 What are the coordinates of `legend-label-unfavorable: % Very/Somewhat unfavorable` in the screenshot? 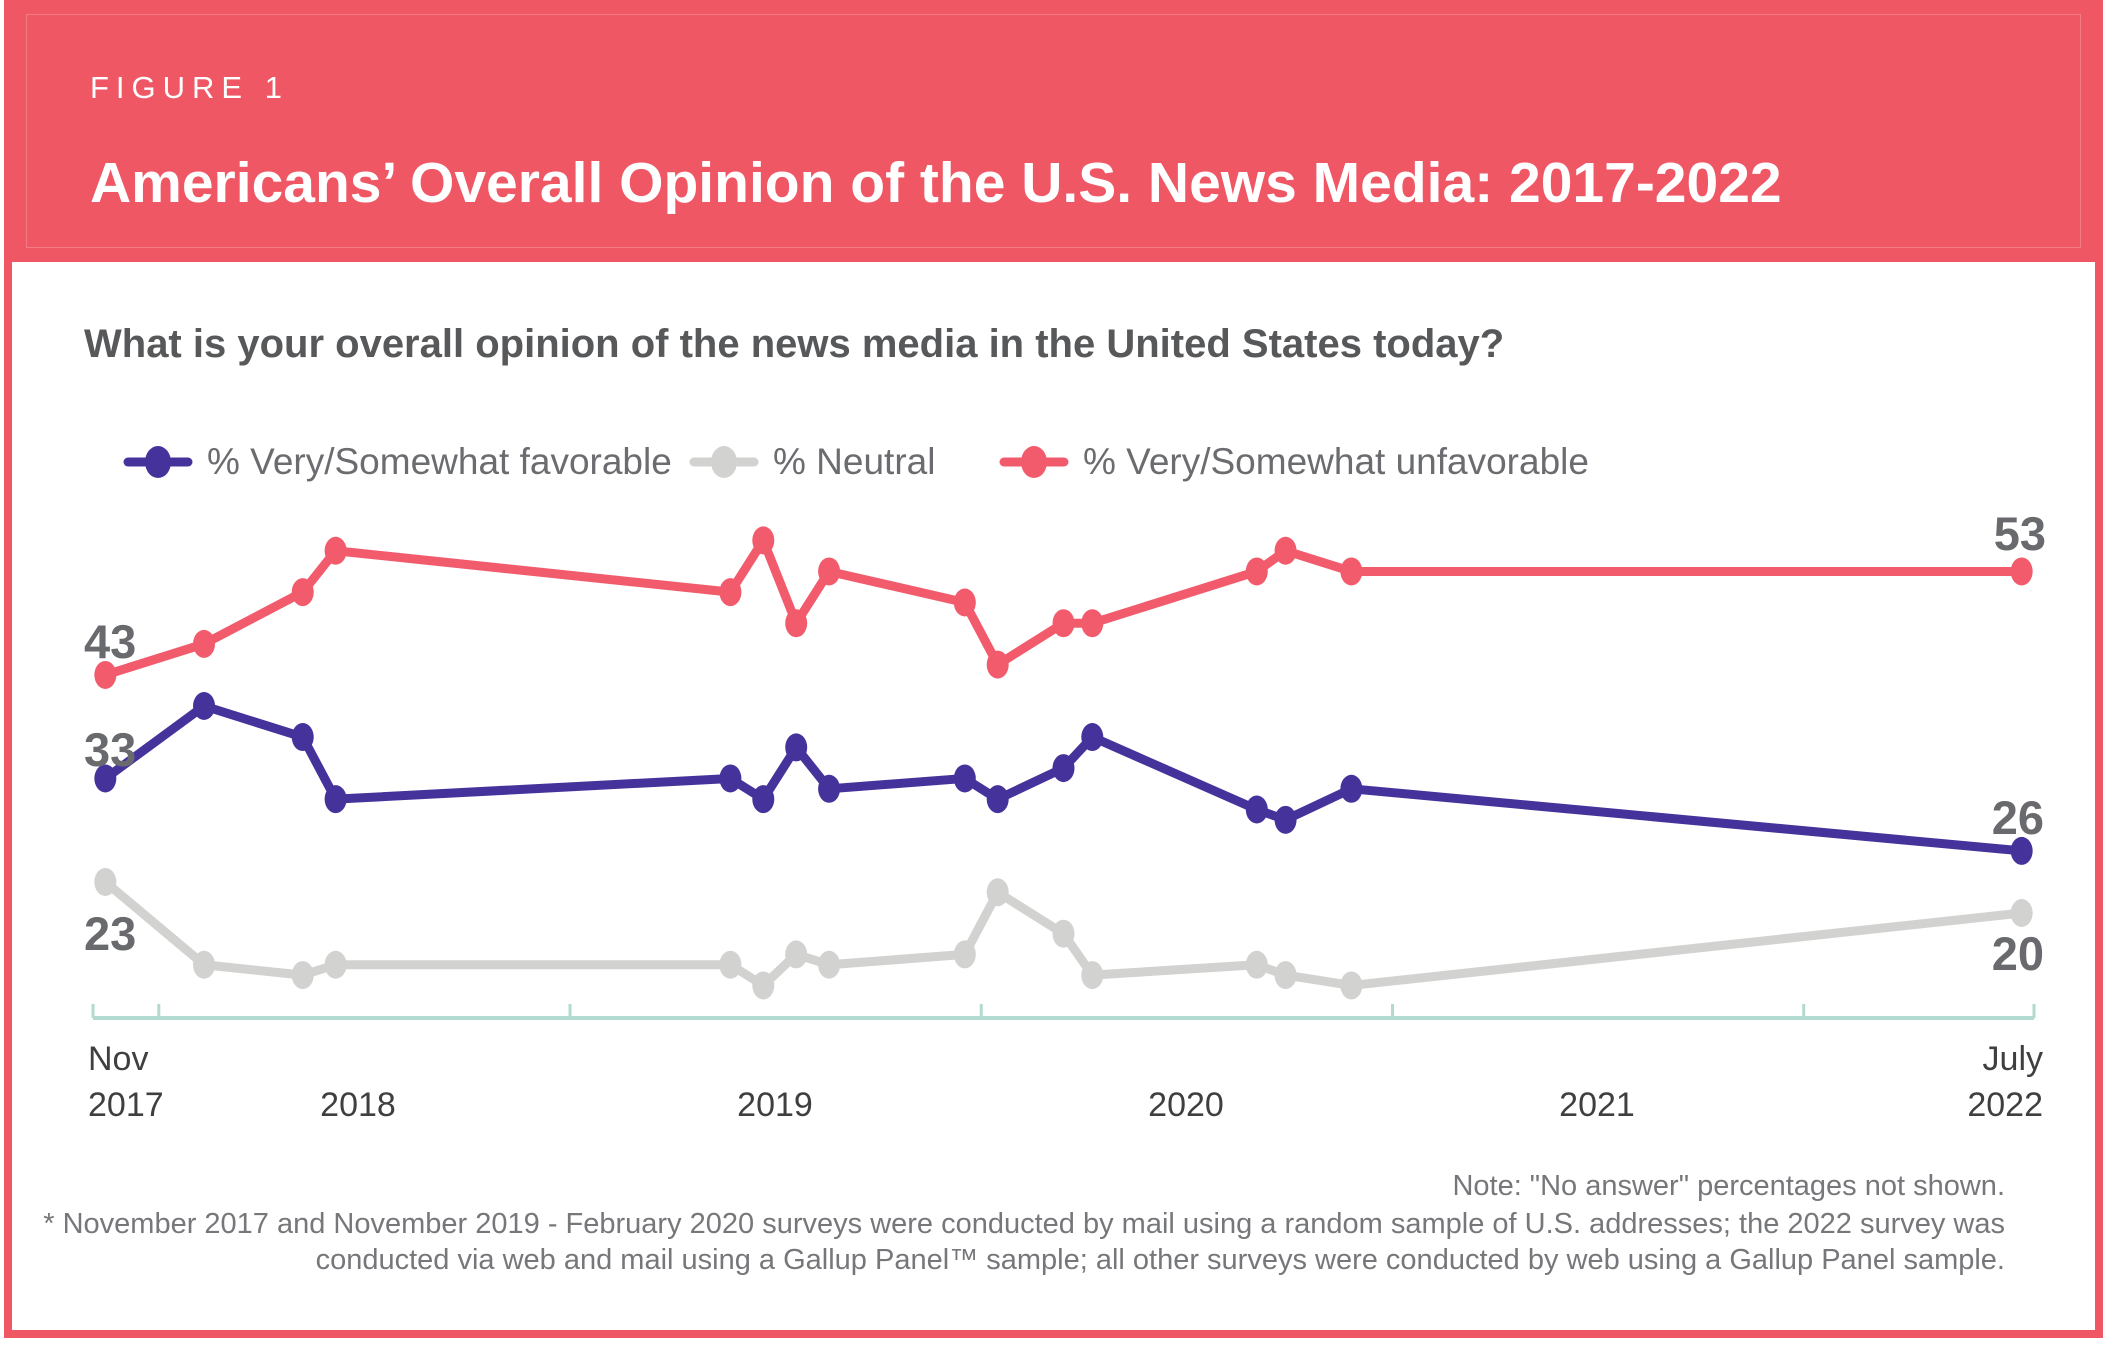 It's located at (1336, 461).